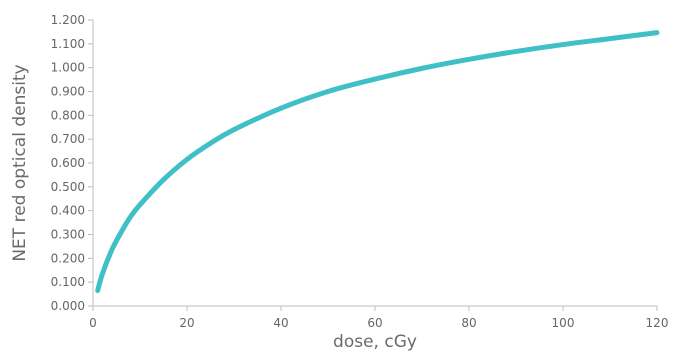 The image size is (675, 354). I want to click on y-tick-label: 1.100, so click(68, 44).